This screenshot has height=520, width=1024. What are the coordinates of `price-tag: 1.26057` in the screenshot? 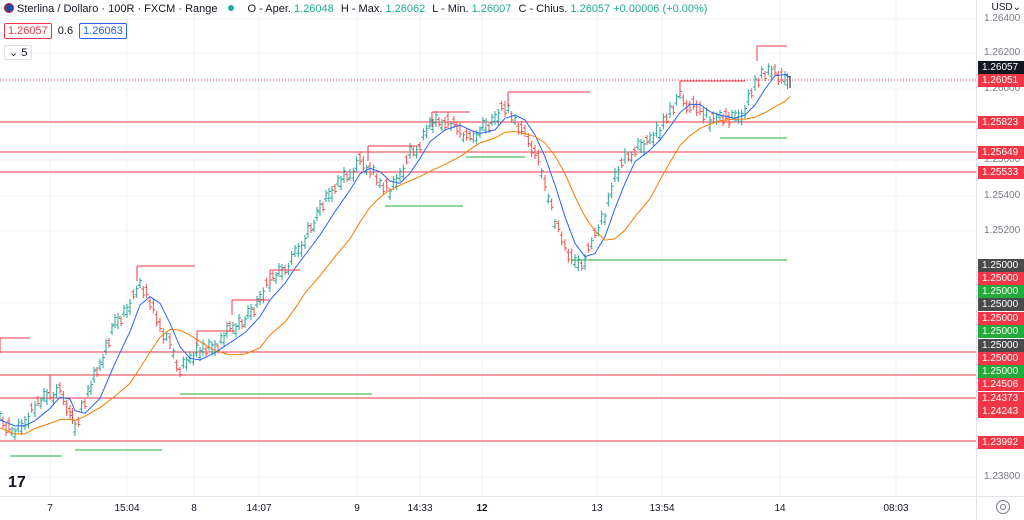 It's located at (1001, 67).